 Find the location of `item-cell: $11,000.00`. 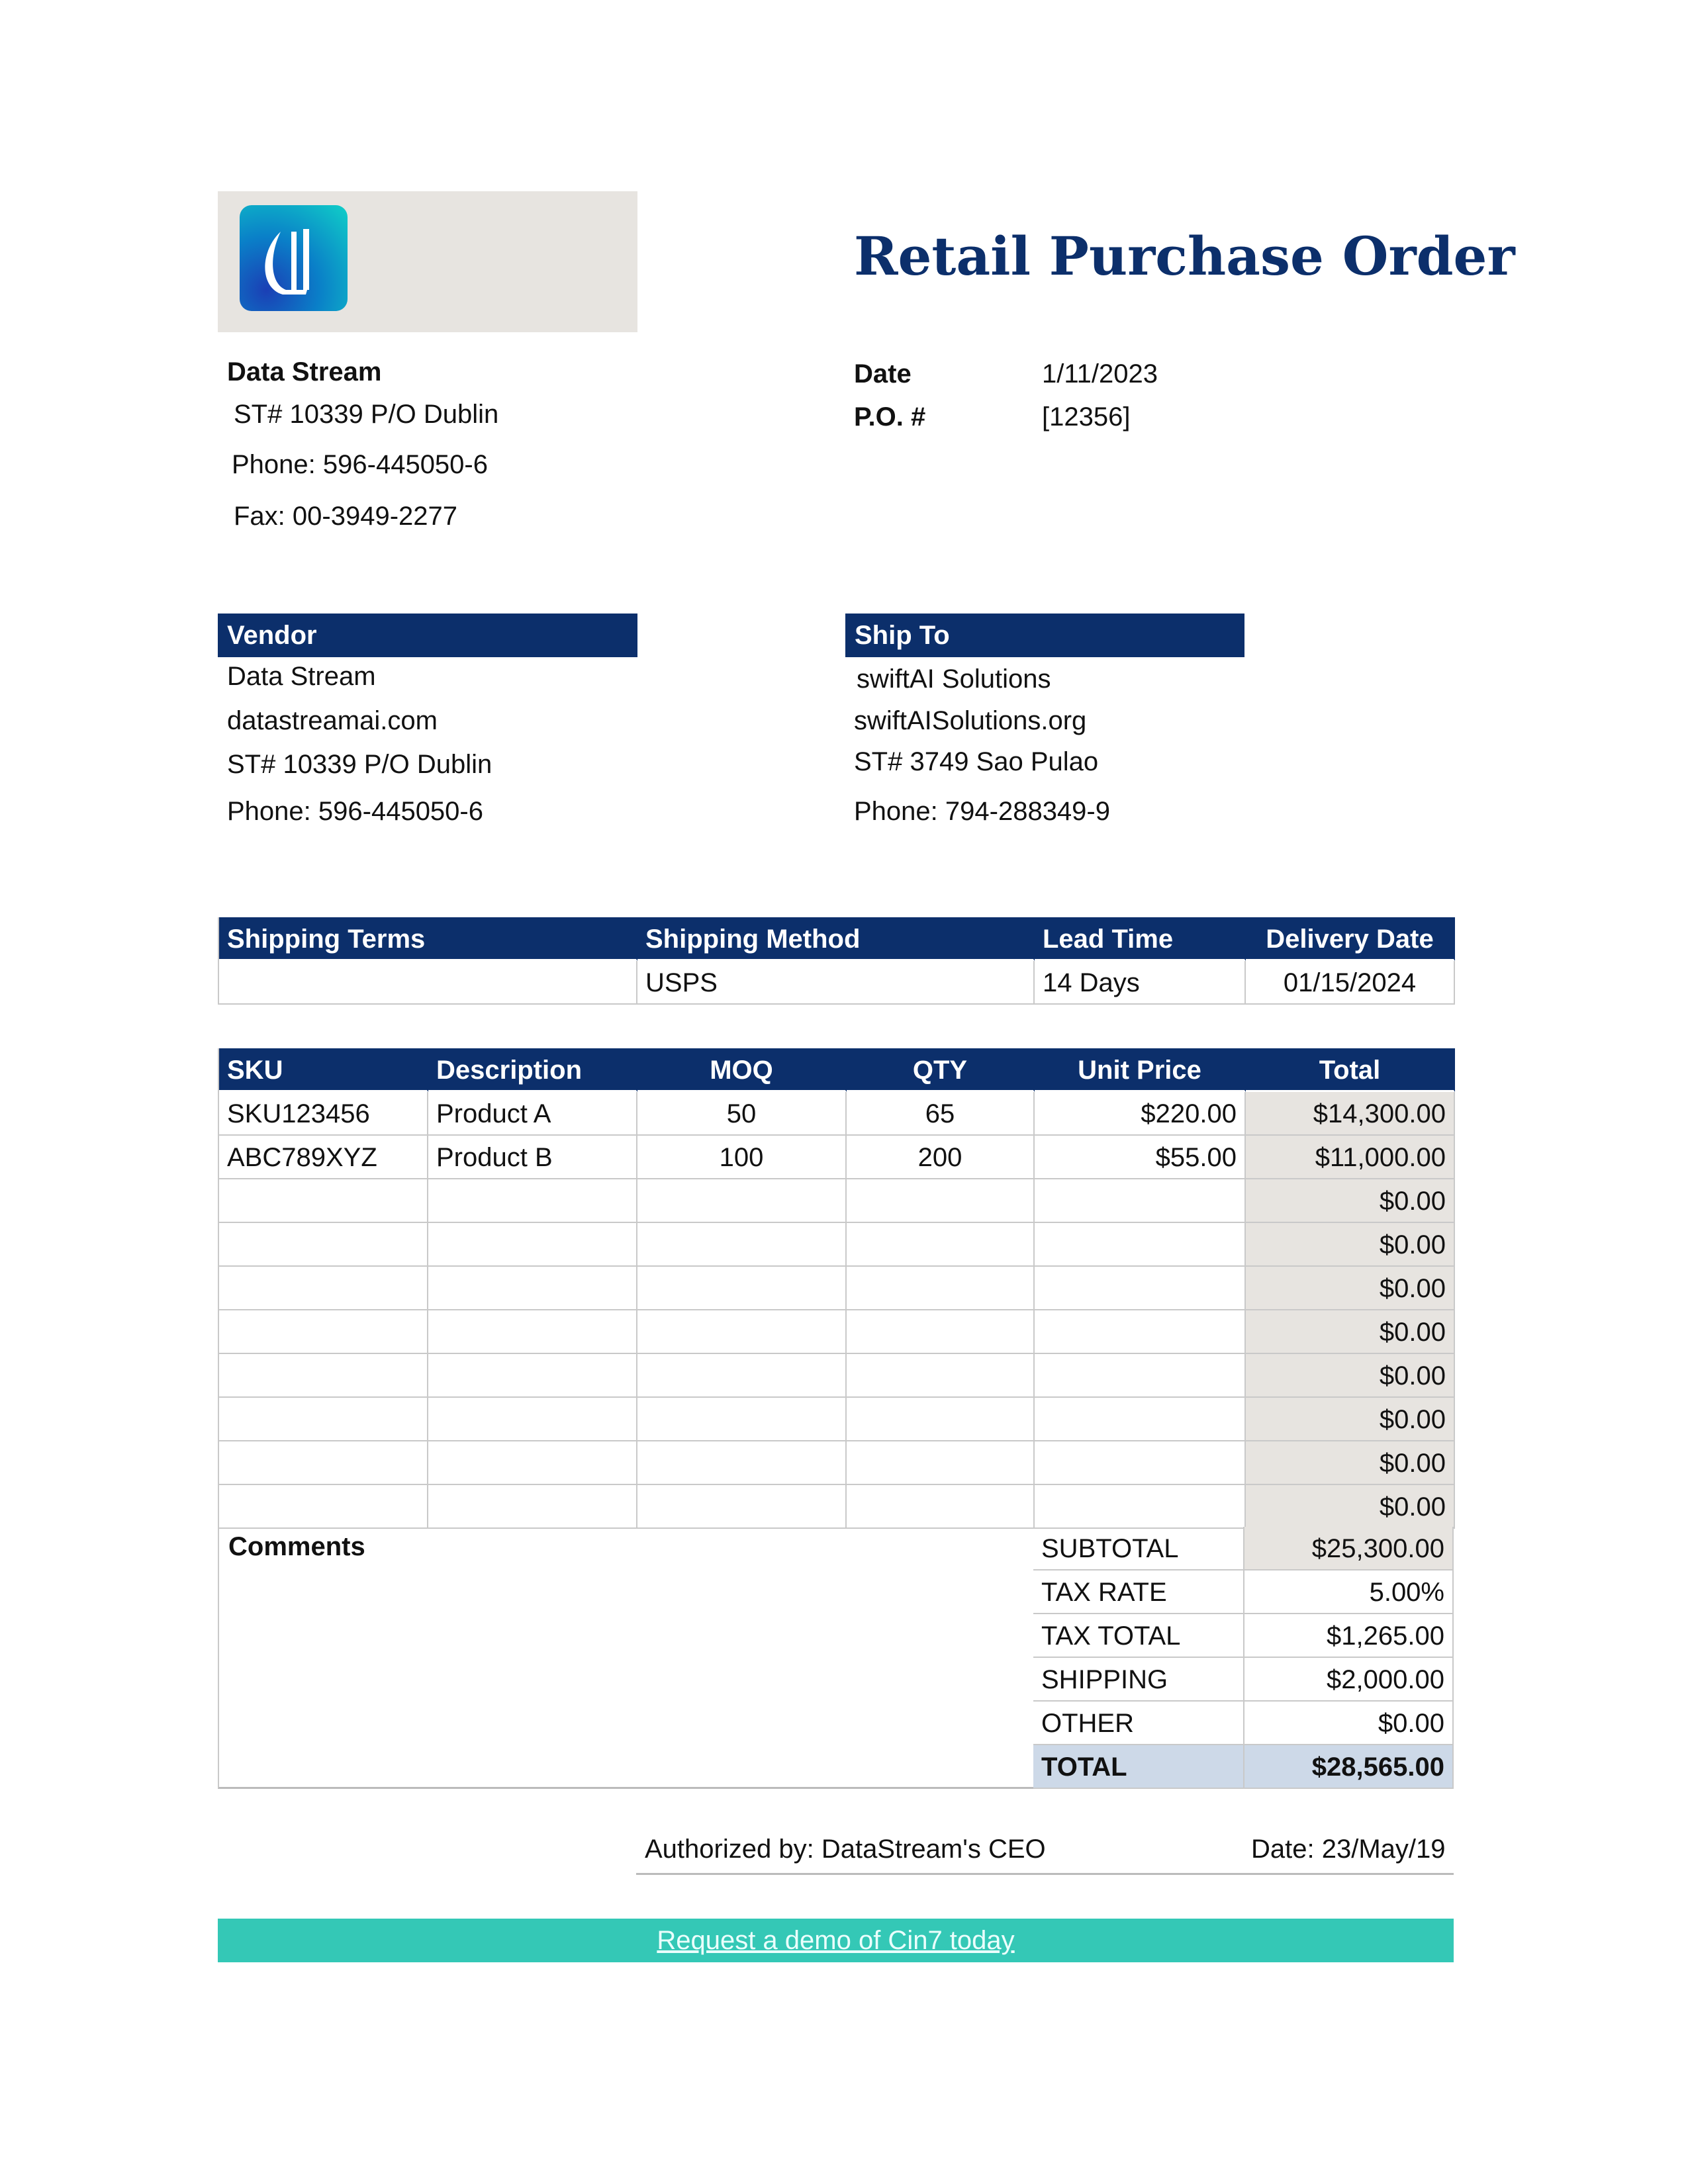

item-cell: $11,000.00 is located at coordinates (1350, 1157).